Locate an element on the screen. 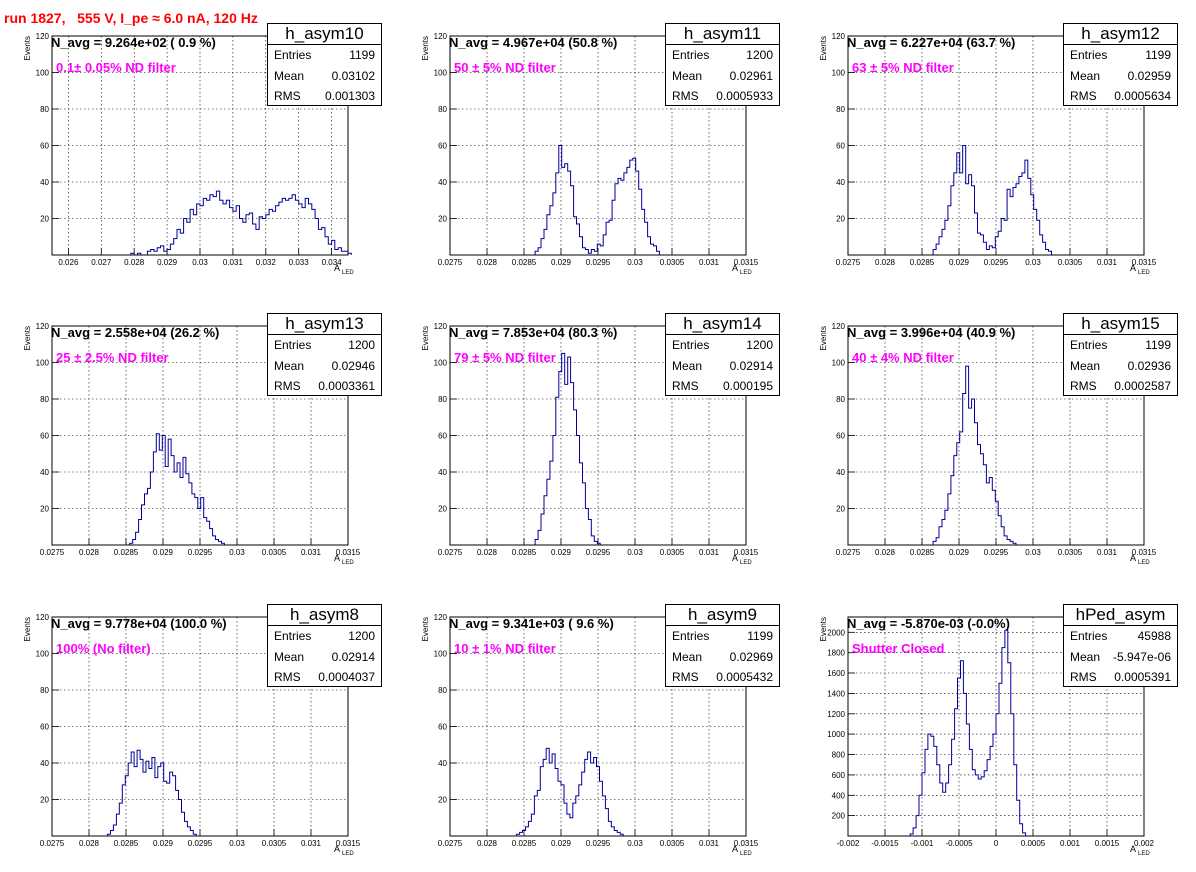  histogram-series-h_asym14 is located at coordinates (567, 448).